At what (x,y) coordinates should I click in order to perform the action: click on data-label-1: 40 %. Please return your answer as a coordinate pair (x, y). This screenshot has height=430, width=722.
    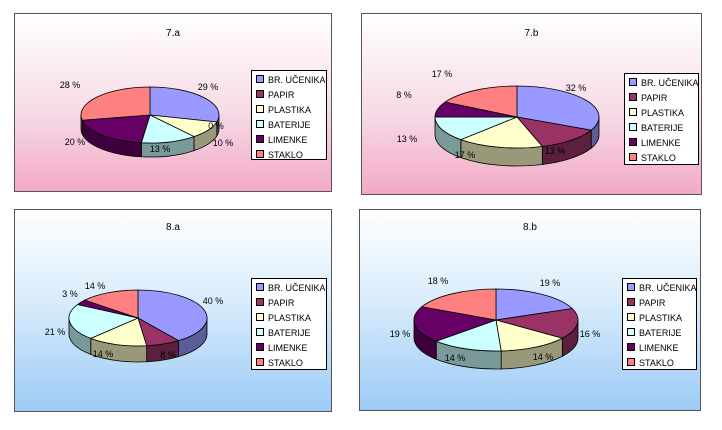
    Looking at the image, I should click on (213, 301).